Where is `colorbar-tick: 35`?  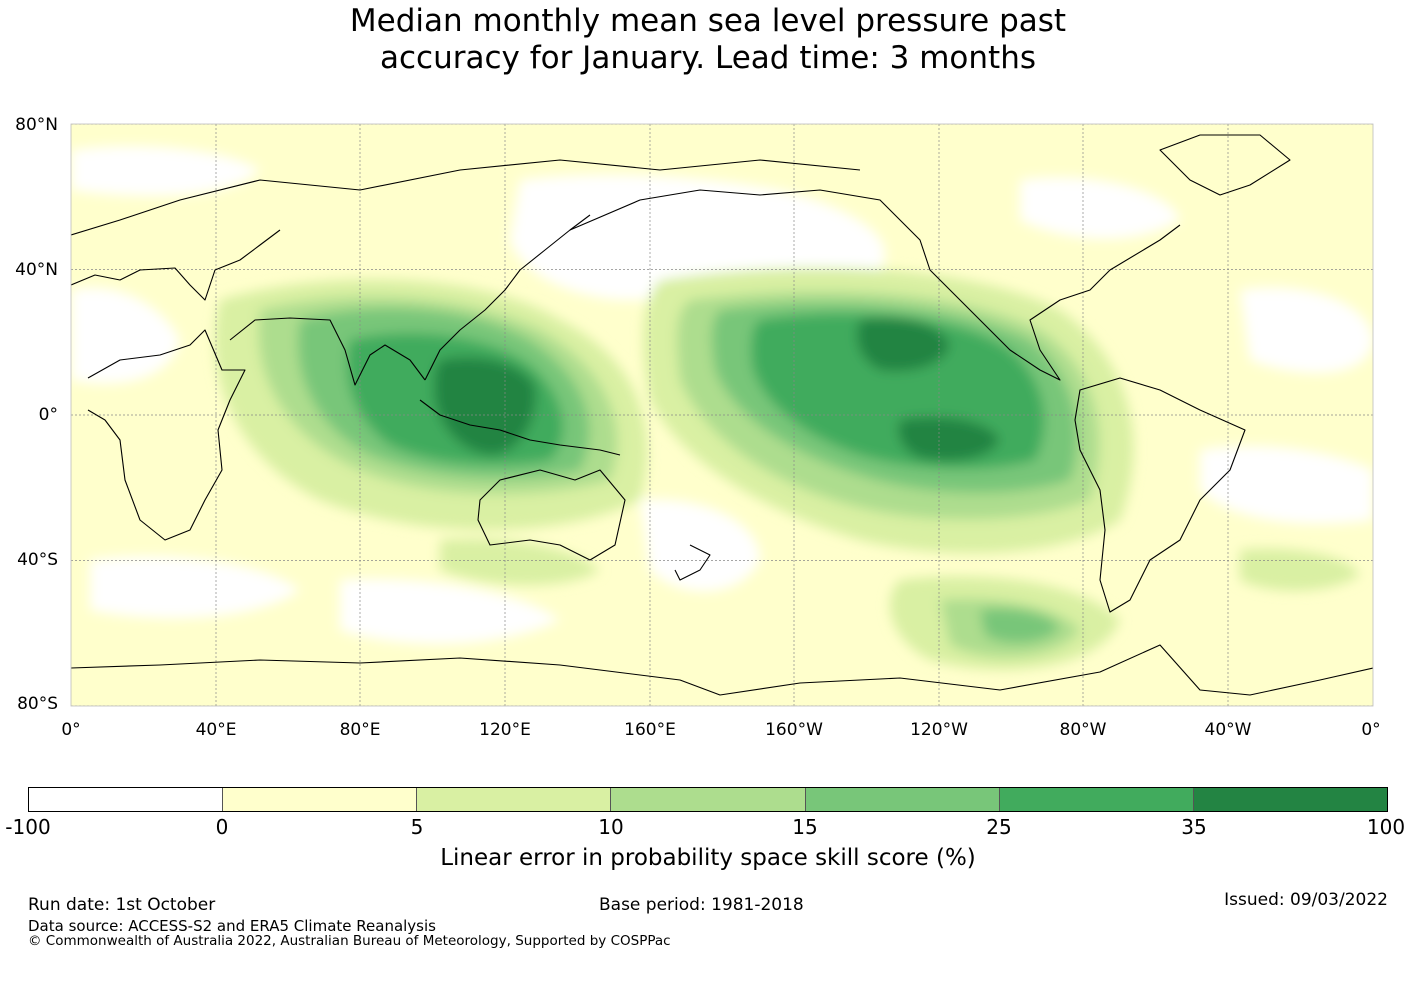 colorbar-tick: 35 is located at coordinates (1194, 827).